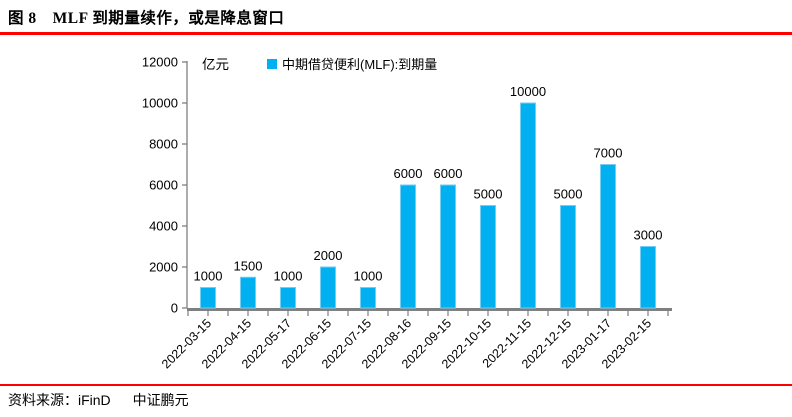 Image resolution: width=792 pixels, height=417 pixels. What do you see at coordinates (163, 226) in the screenshot?
I see `y-tick-label: 4000` at bounding box center [163, 226].